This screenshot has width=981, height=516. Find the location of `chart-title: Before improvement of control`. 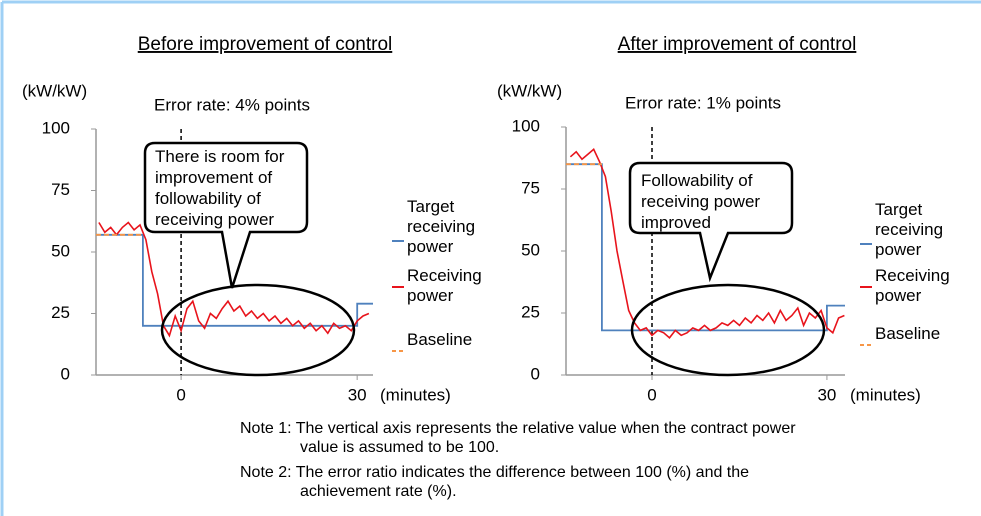

chart-title: Before improvement of control is located at coordinates (265, 44).